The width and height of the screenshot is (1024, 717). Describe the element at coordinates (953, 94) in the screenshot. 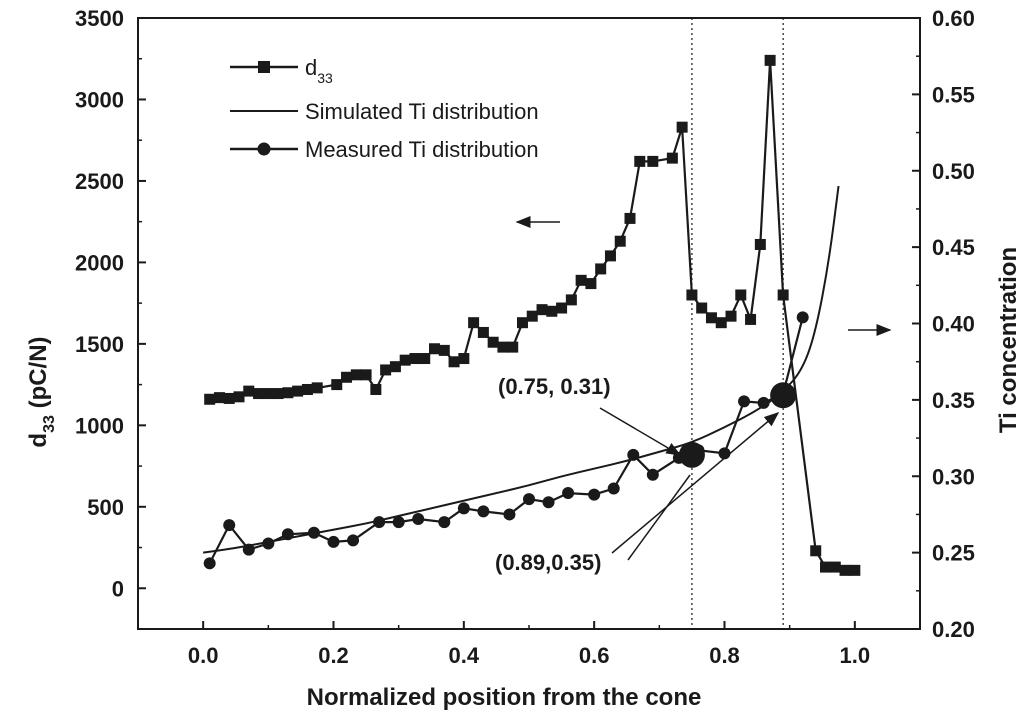

I see `y-right-tick-label: 0.55` at that location.